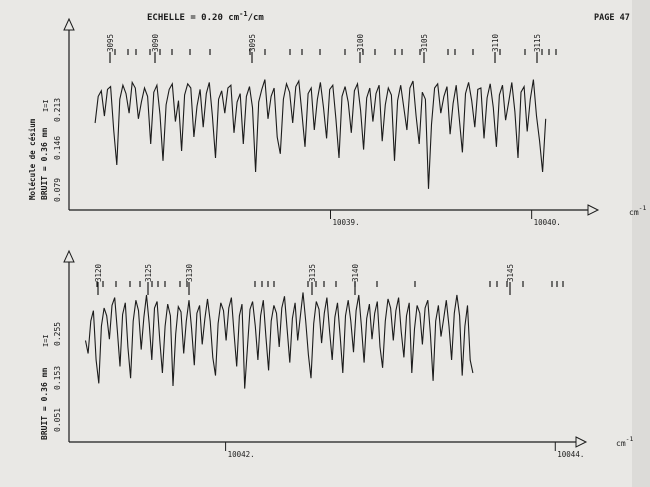 This screenshot has width=650, height=487. What do you see at coordinates (148, 273) in the screenshot?
I see `bottom-line-number: 3125` at bounding box center [148, 273].